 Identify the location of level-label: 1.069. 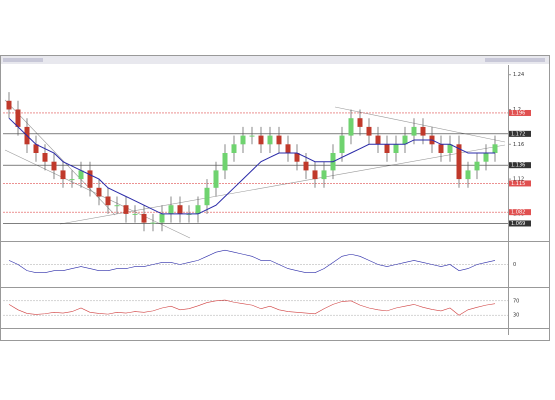
(518, 224).